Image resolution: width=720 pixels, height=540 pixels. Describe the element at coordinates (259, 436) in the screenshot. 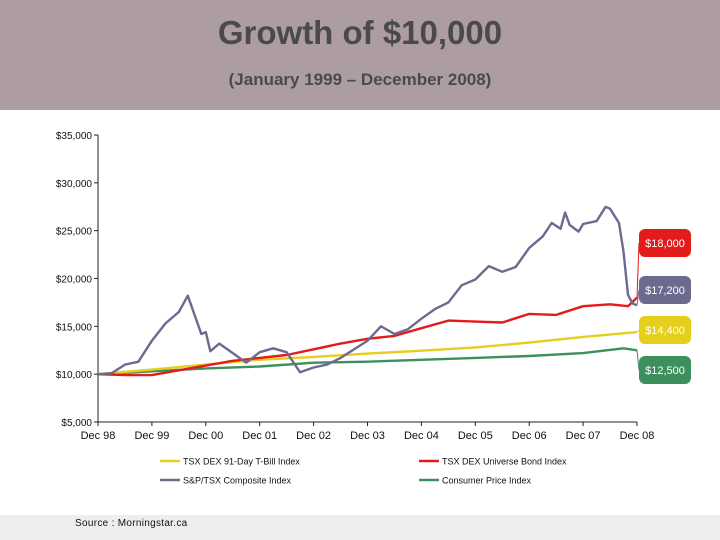

I see `x-tick-label: Dec 01` at that location.